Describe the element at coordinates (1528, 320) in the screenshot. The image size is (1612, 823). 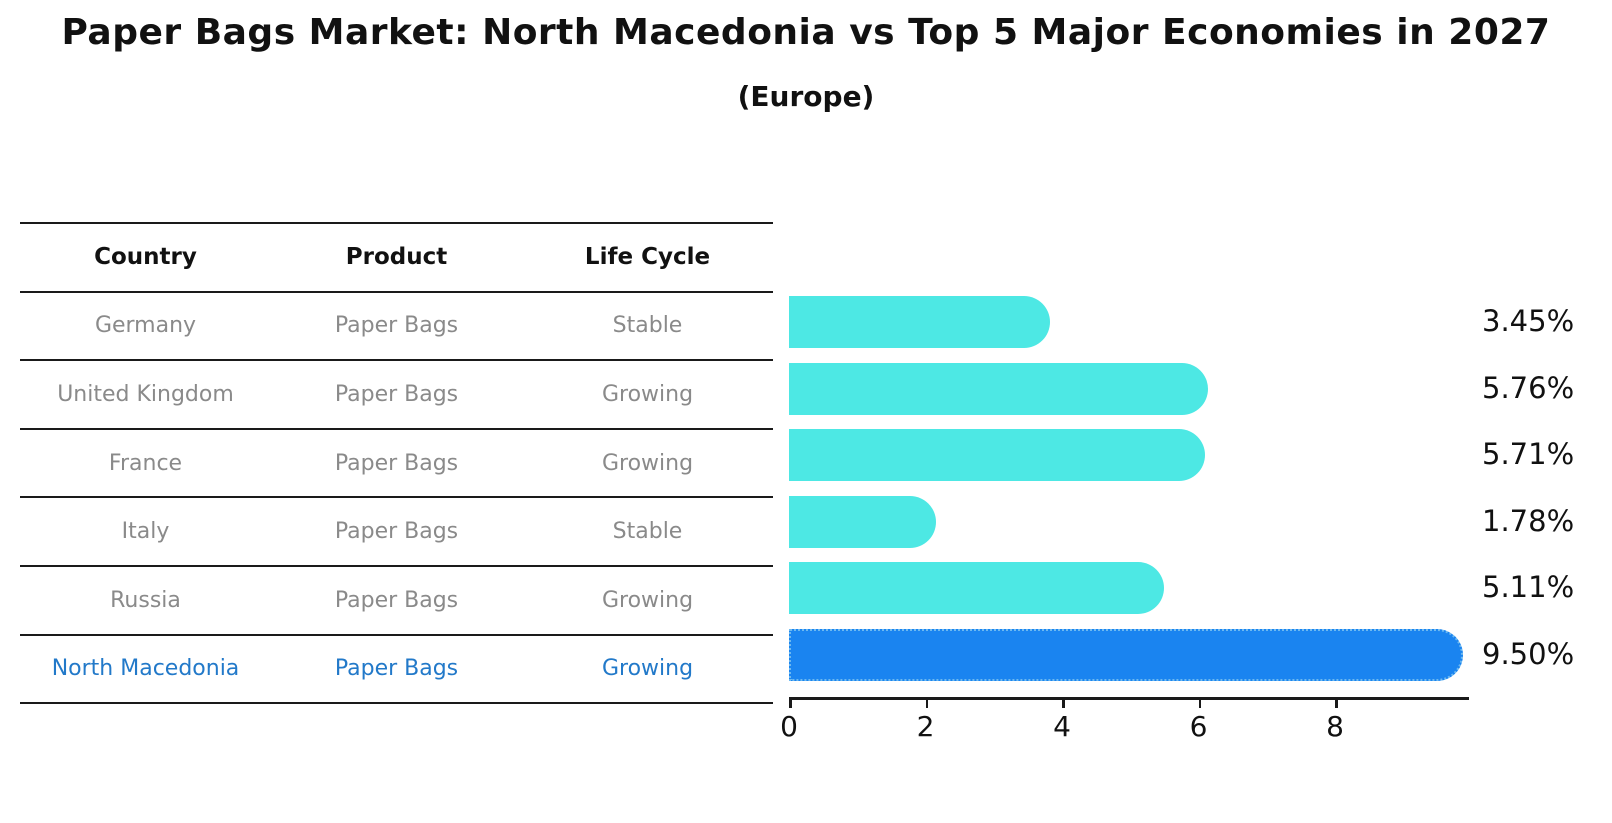
I see `bar-value-label: 3.45%` at that location.